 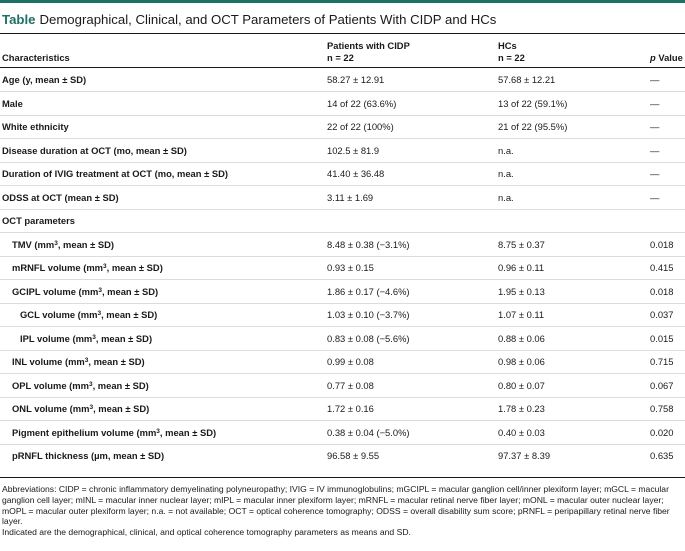 I want to click on row-hc-value: 0.96 ± 0.11, so click(x=521, y=267).